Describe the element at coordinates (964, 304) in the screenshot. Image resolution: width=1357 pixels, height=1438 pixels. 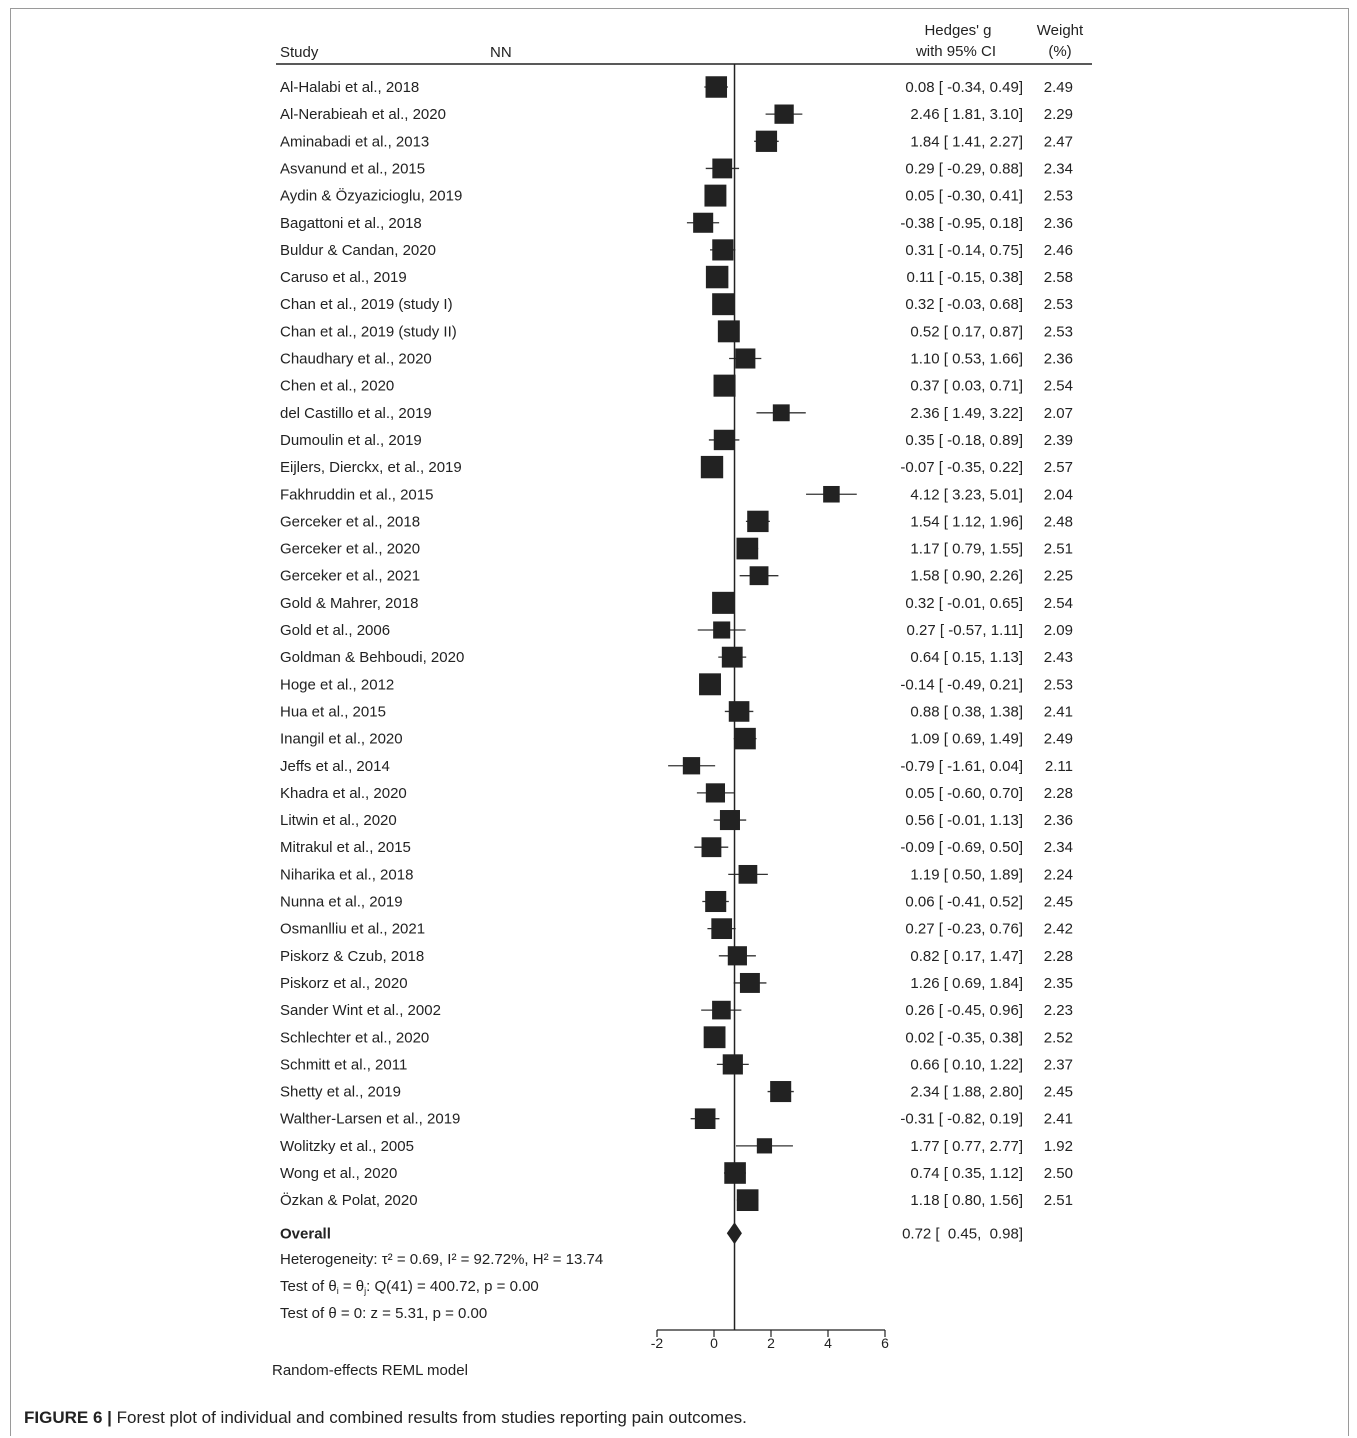
I see `ci-text: 0.32 [ -0.03, 0.68]` at that location.